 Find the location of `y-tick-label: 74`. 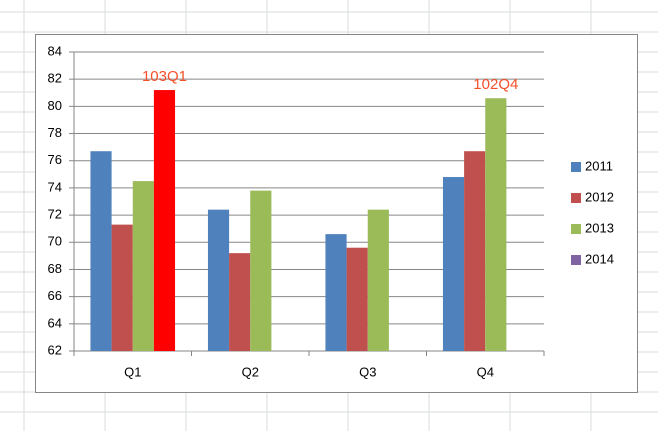

y-tick-label: 74 is located at coordinates (55, 186).